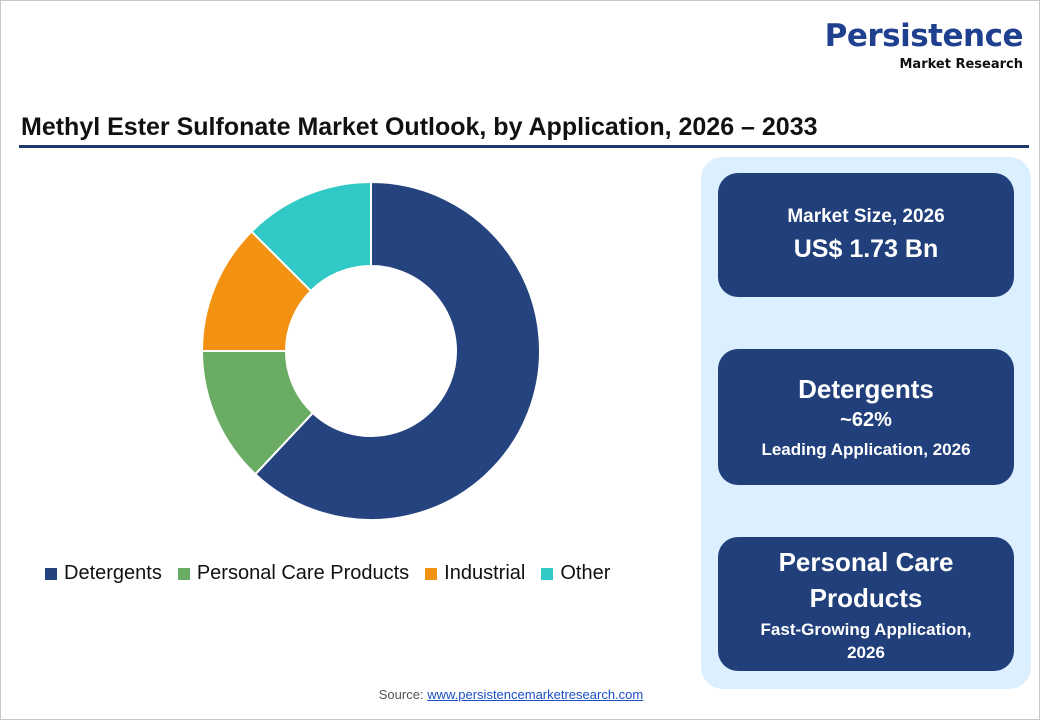 This screenshot has width=1040, height=720. What do you see at coordinates (485, 573) in the screenshot?
I see `legend-label: Industrial` at bounding box center [485, 573].